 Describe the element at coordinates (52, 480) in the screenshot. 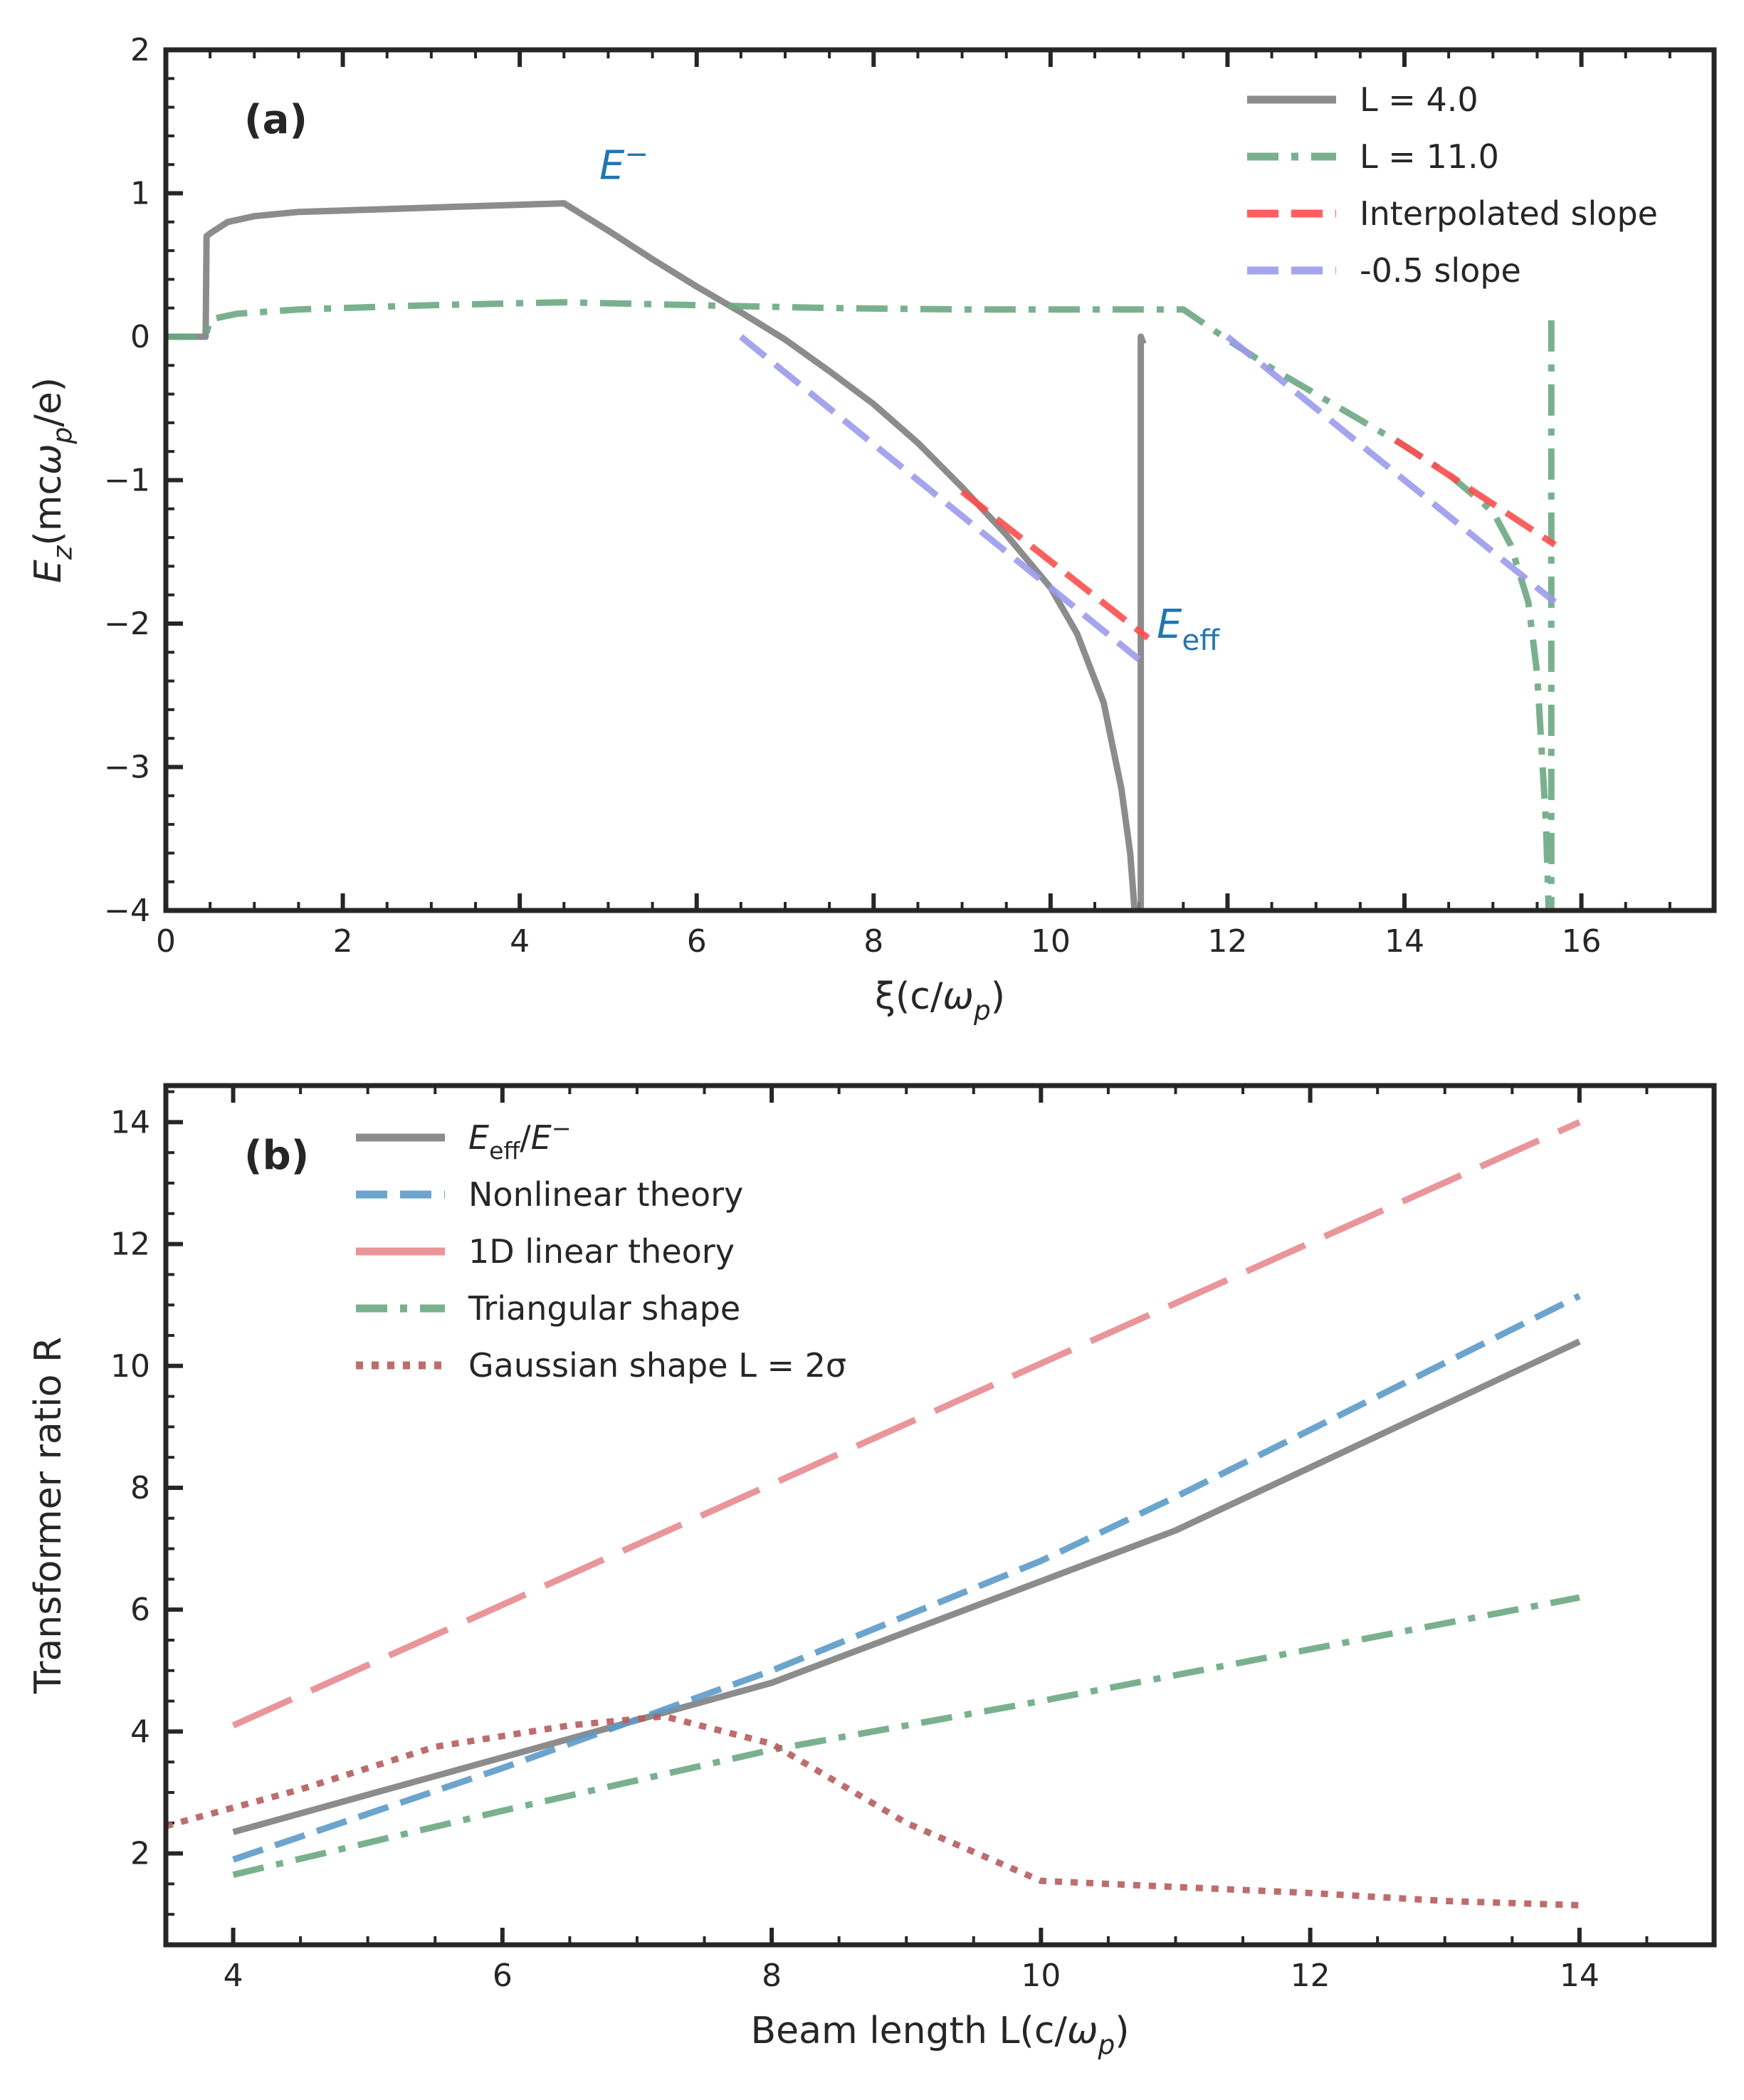

I see `y-axis-label: Ez(mcωp/e)` at that location.